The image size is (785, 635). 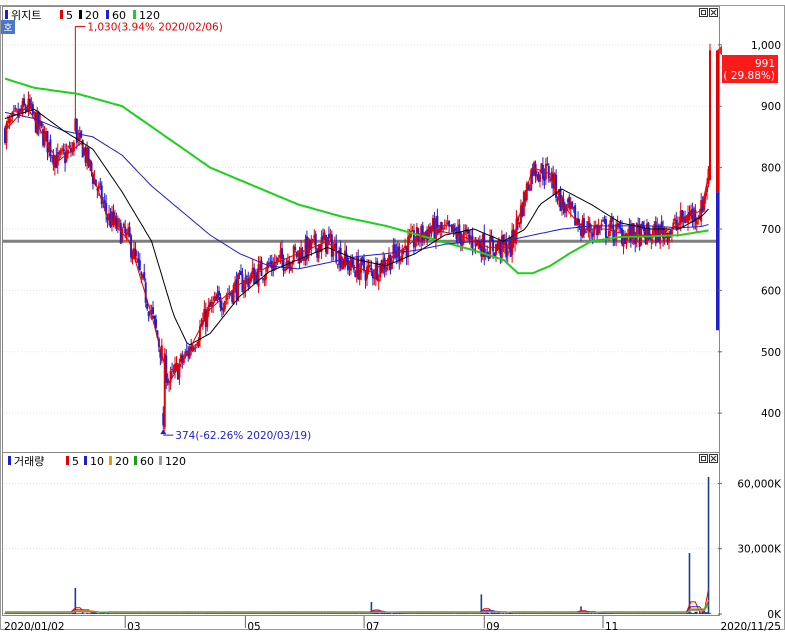 What do you see at coordinates (713, 458) in the screenshot?
I see `volume-panel-close-button` at bounding box center [713, 458].